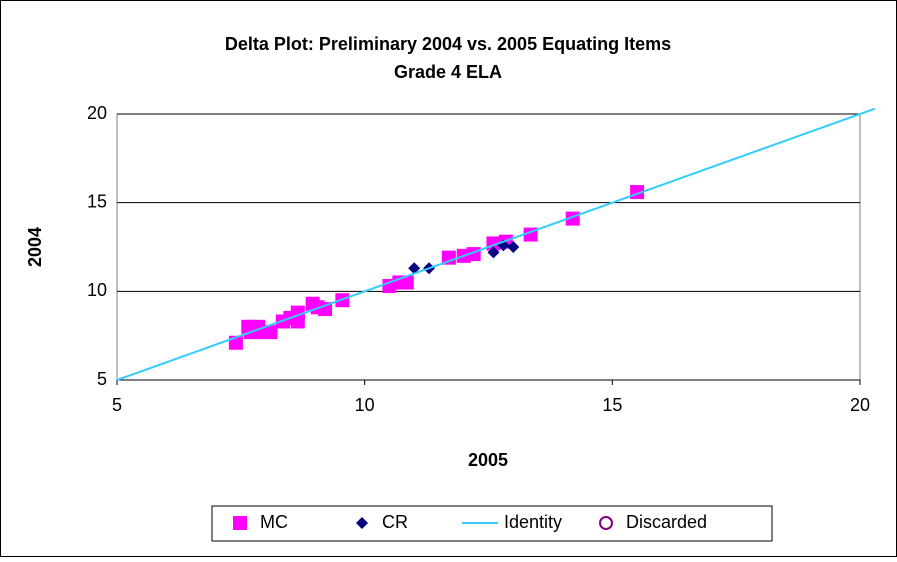 This screenshot has height=562, width=897. I want to click on y-tick-label: 20, so click(97, 113).